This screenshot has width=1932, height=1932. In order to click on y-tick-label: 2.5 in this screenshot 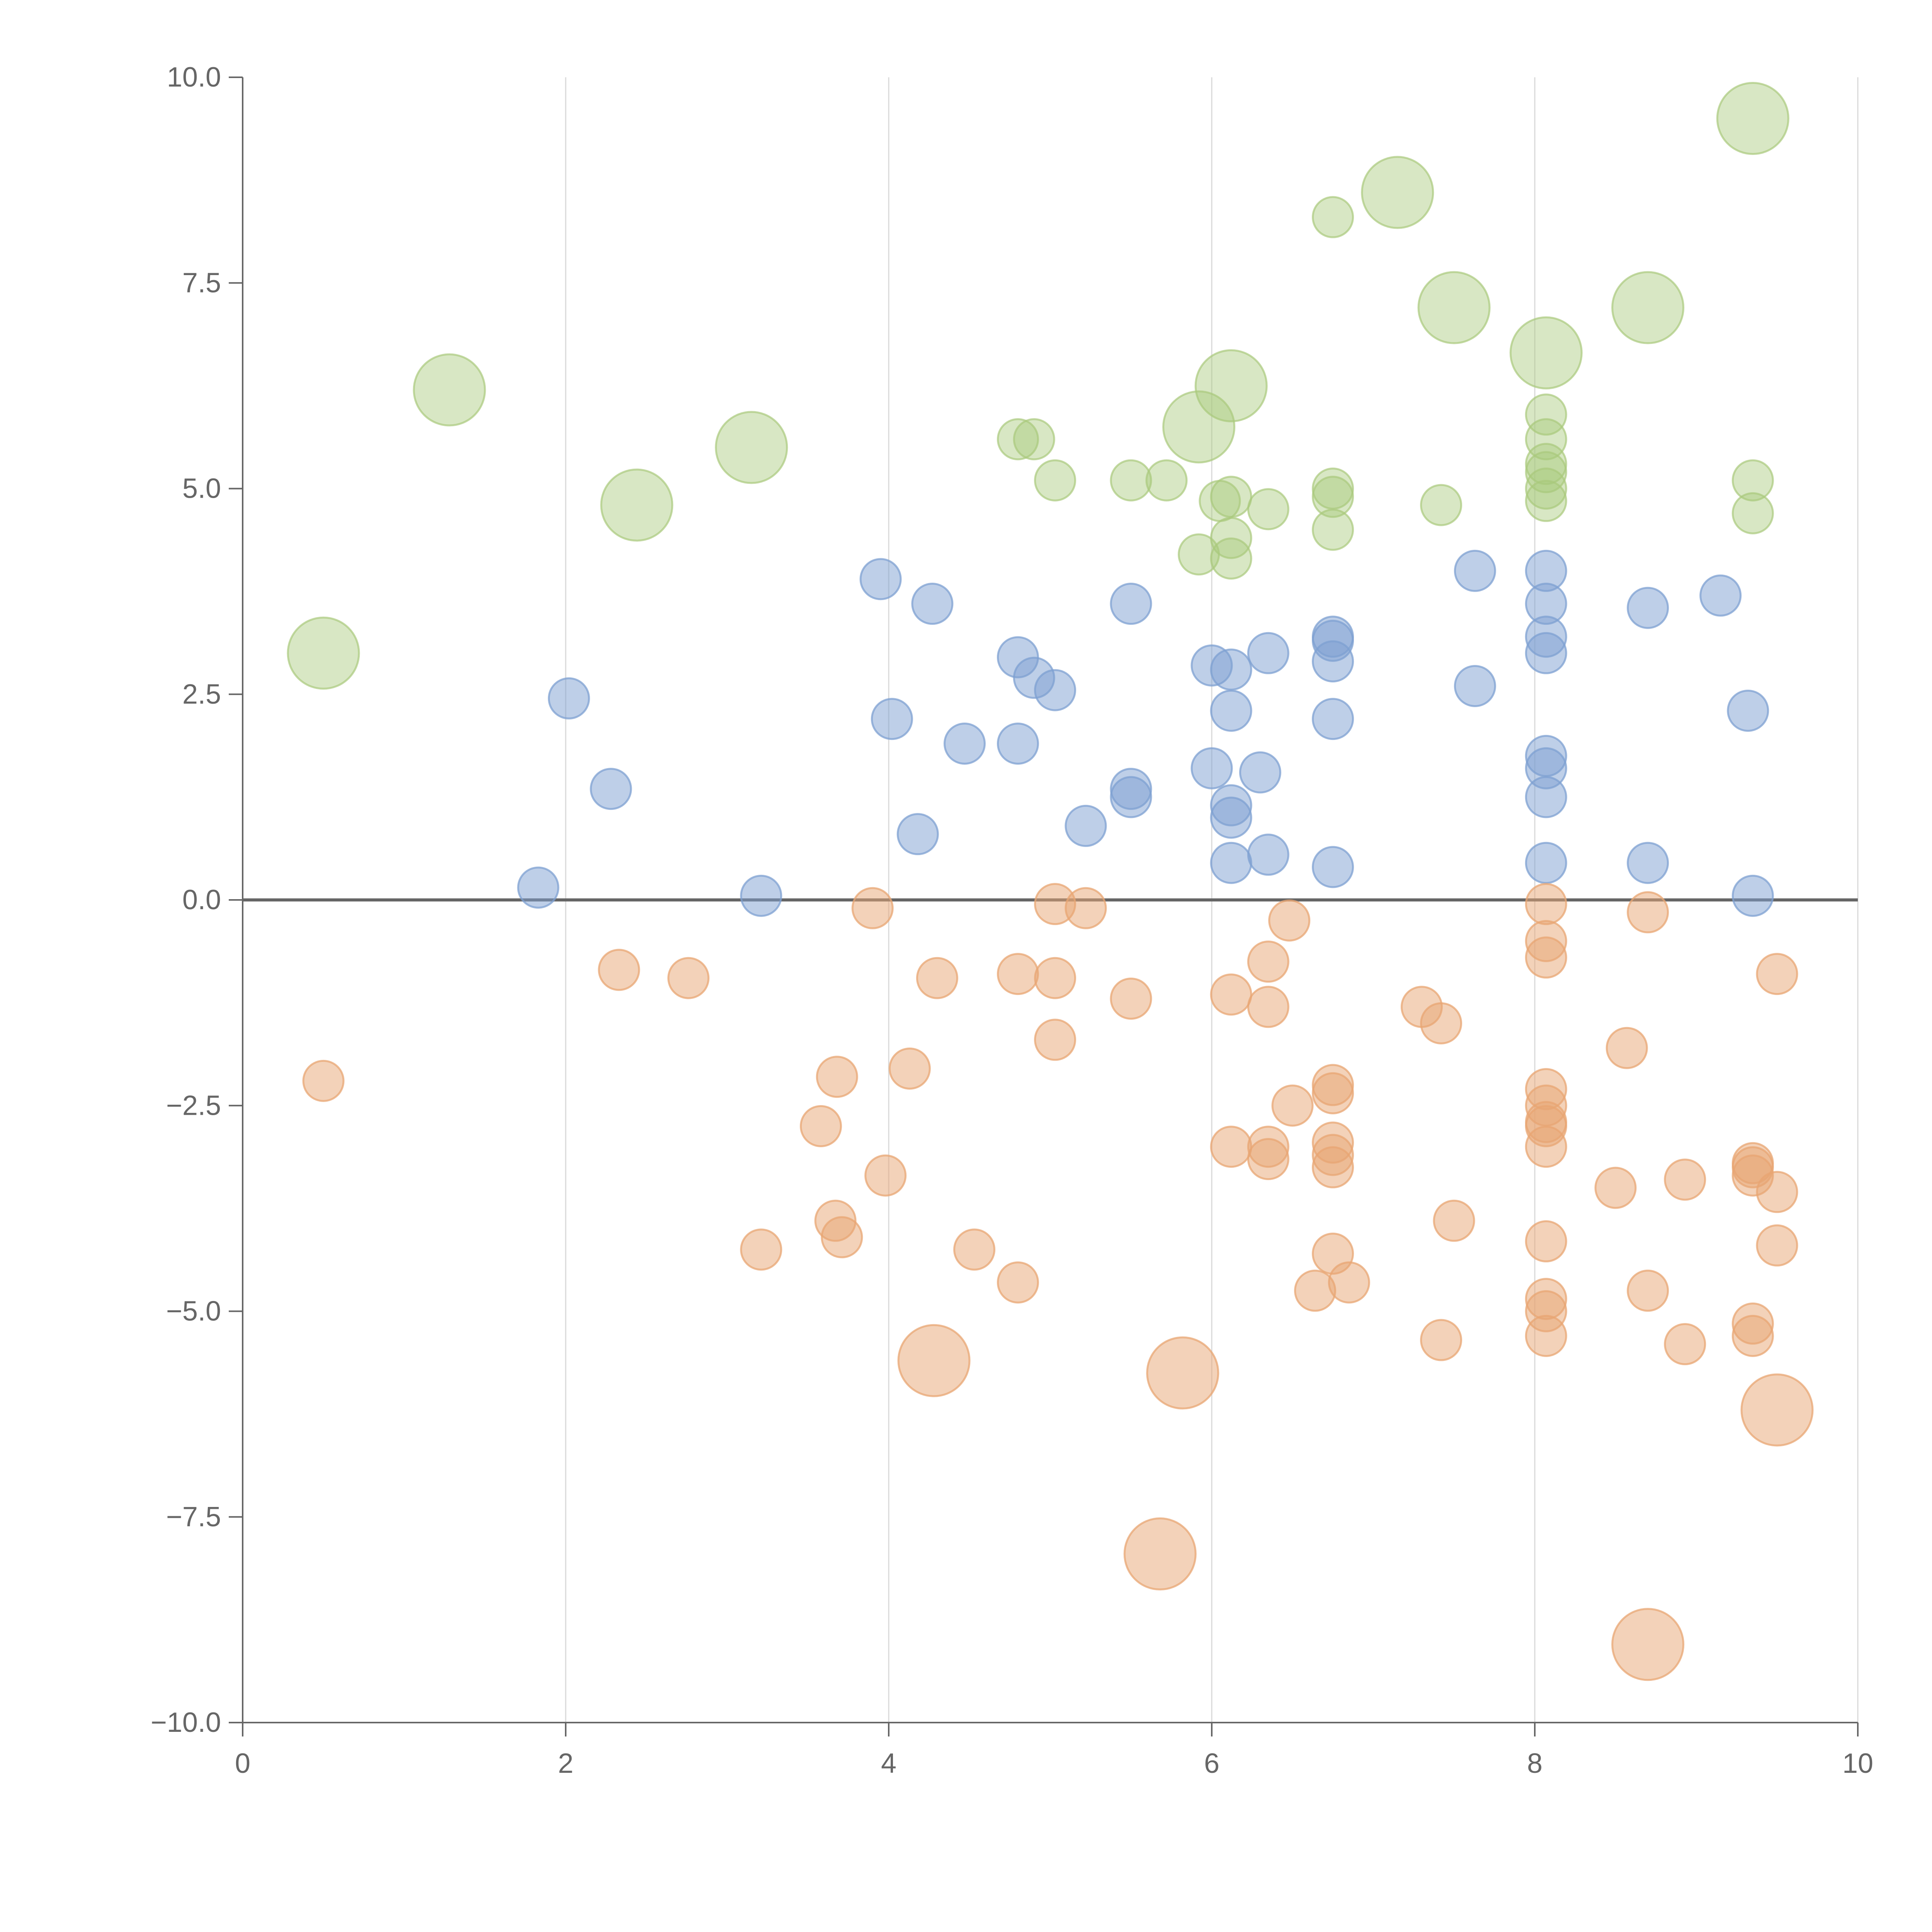, I will do `click(202, 695)`.